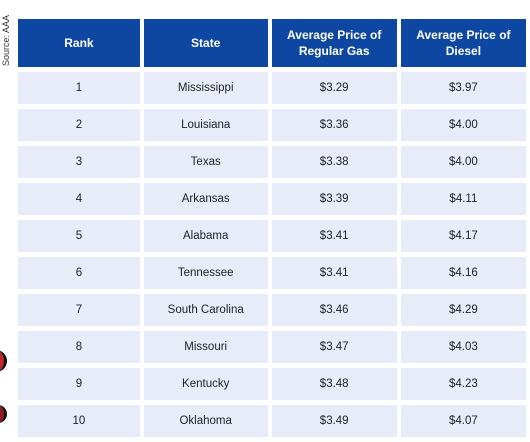 The height and width of the screenshot is (442, 530). I want to click on cell-diesel: $4.16, so click(463, 273).